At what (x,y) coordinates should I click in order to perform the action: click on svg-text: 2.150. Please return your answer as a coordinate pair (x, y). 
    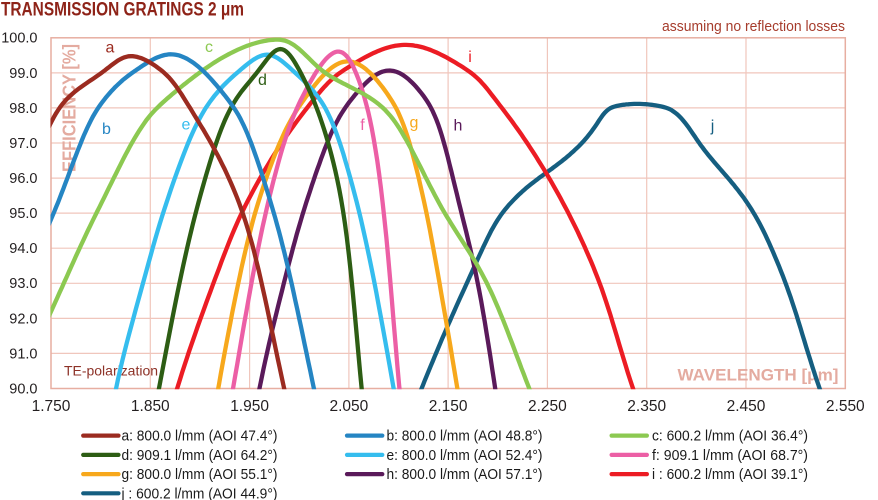
    Looking at the image, I should click on (448, 406).